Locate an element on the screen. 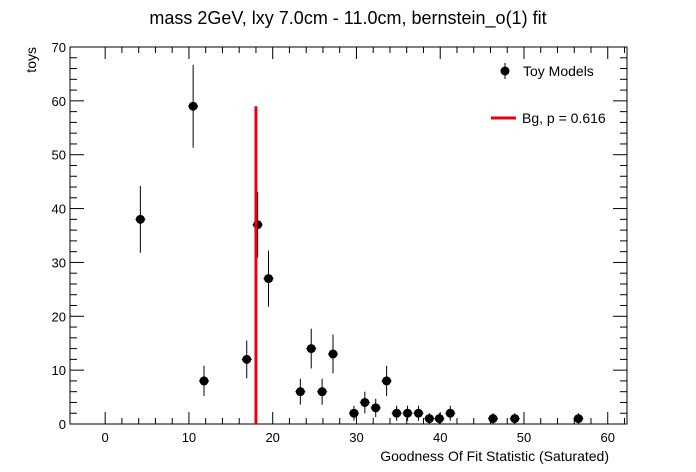 The height and width of the screenshot is (472, 696). x-tick-label: 60 is located at coordinates (608, 437).